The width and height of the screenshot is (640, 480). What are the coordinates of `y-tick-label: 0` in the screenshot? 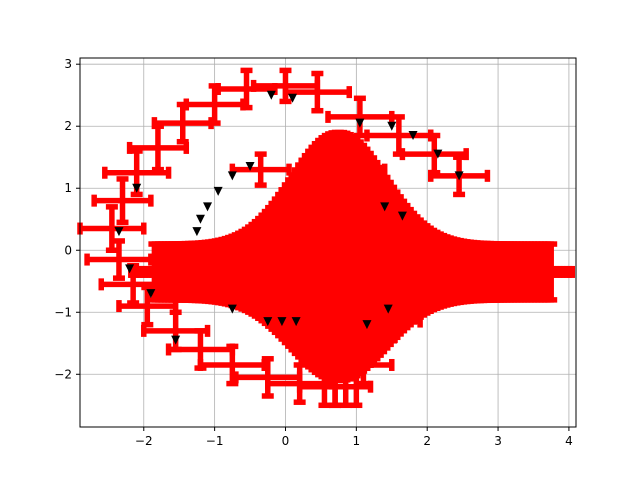 It's located at (68, 250).